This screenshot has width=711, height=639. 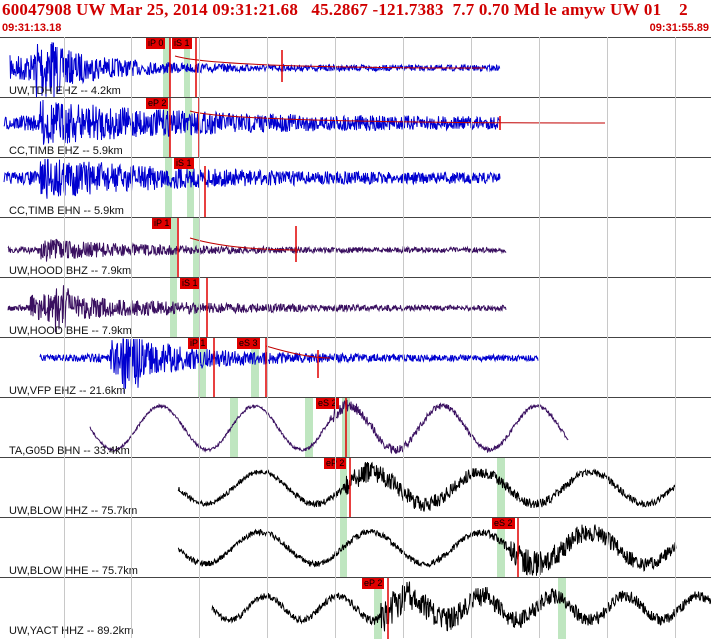 What do you see at coordinates (248, 343) in the screenshot?
I see `pick-label: eS 3` at bounding box center [248, 343].